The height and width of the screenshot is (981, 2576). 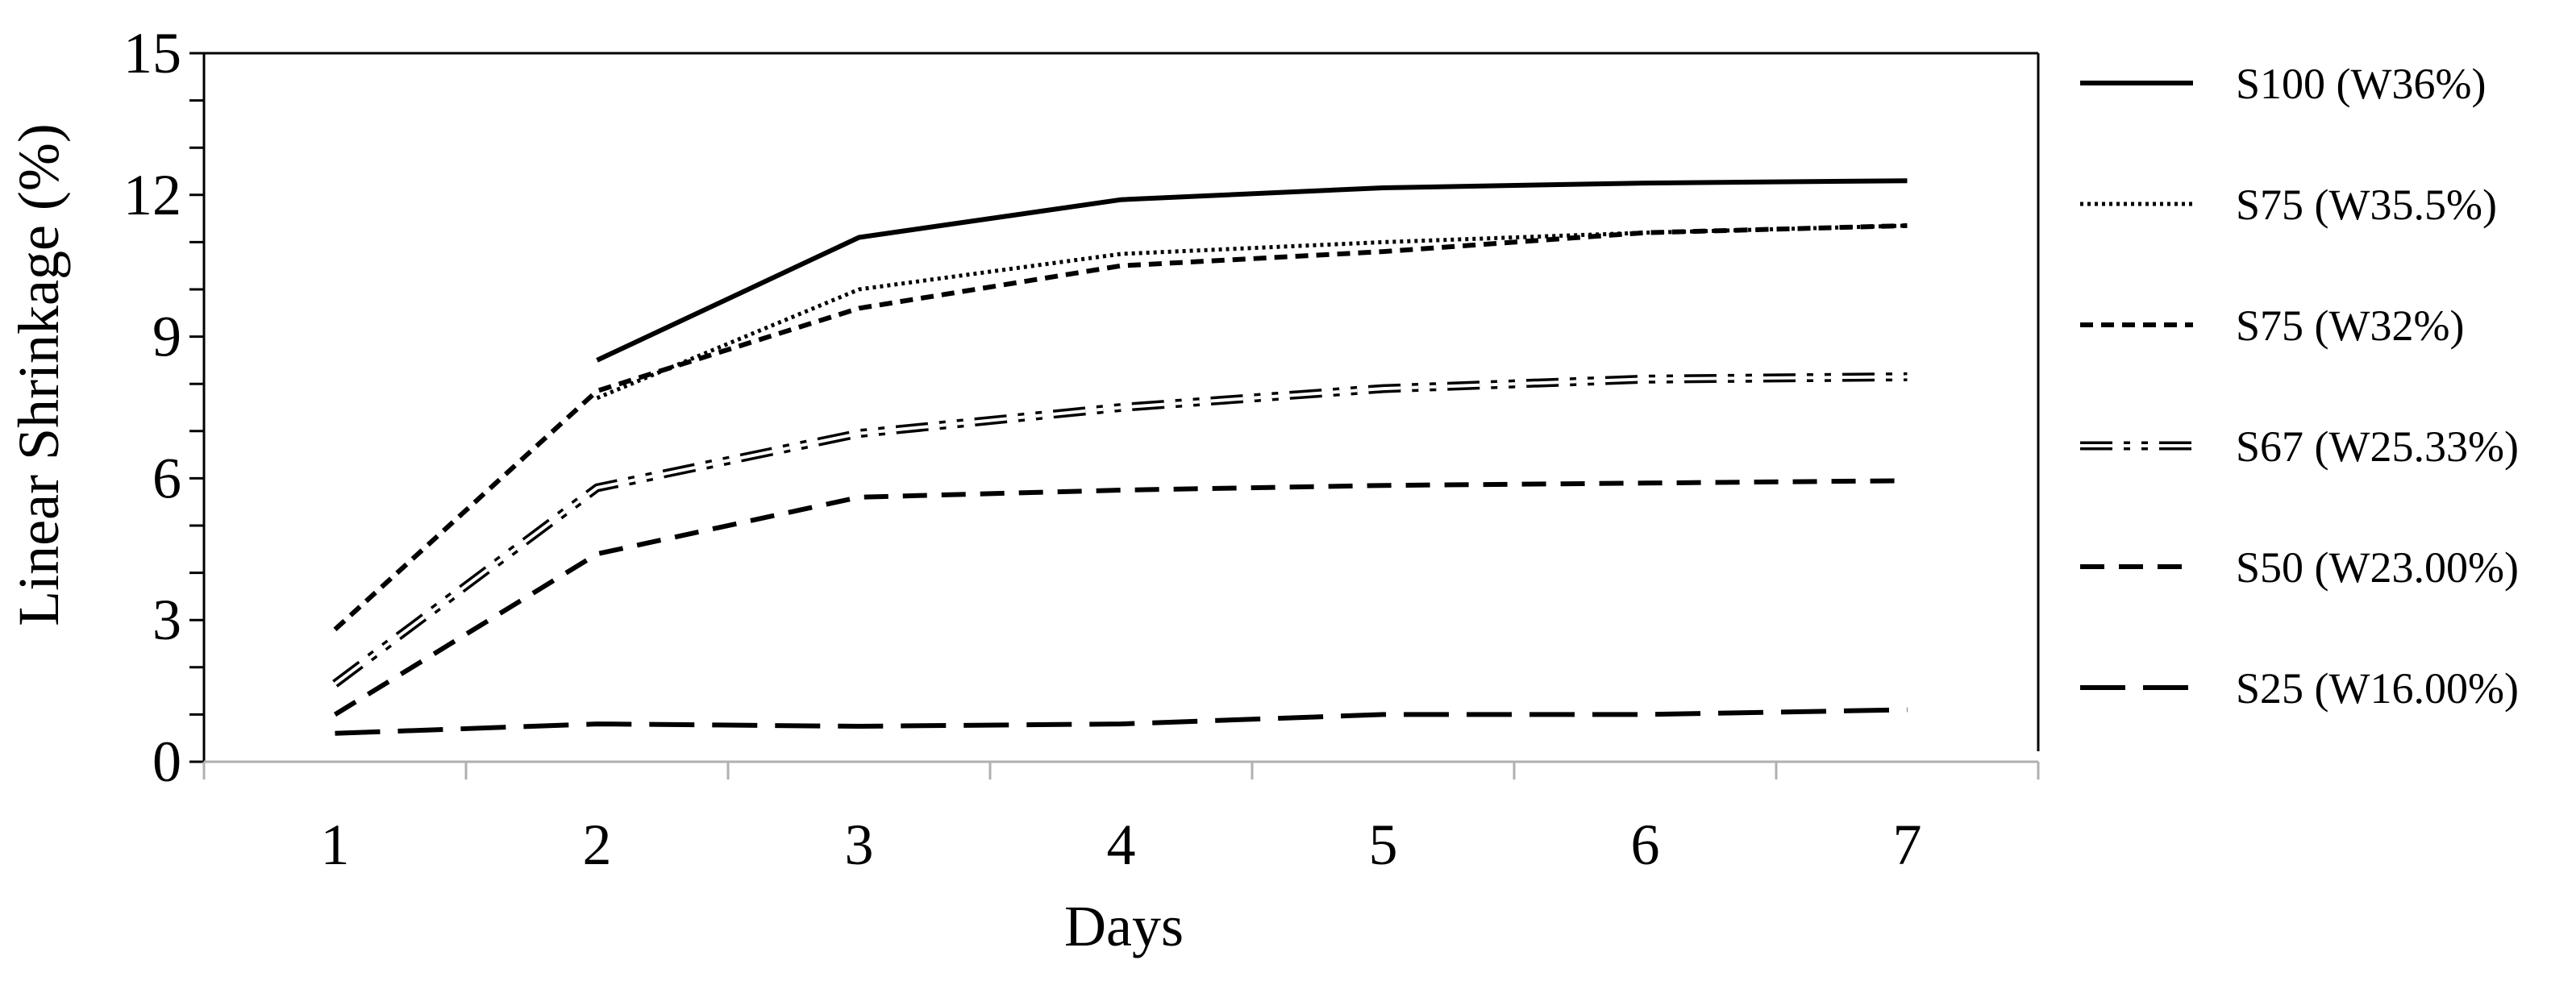 I want to click on y-axis-title: Linear Shrinkage (%), so click(x=38, y=374).